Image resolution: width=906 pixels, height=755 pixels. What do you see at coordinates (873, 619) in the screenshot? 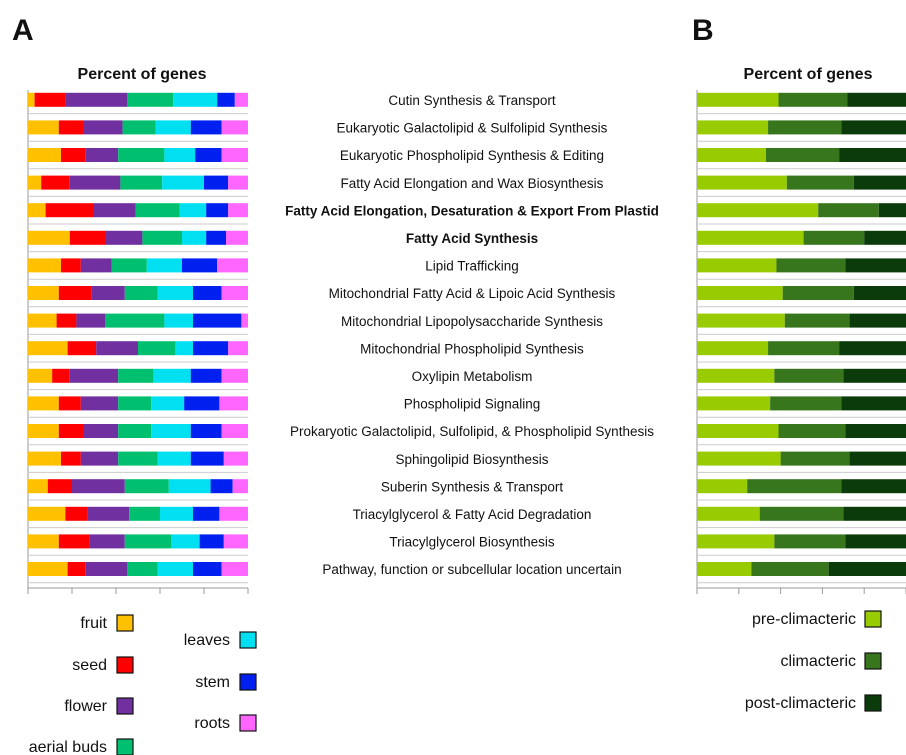
I see `legend-b-swatch-pre-climacteric` at bounding box center [873, 619].